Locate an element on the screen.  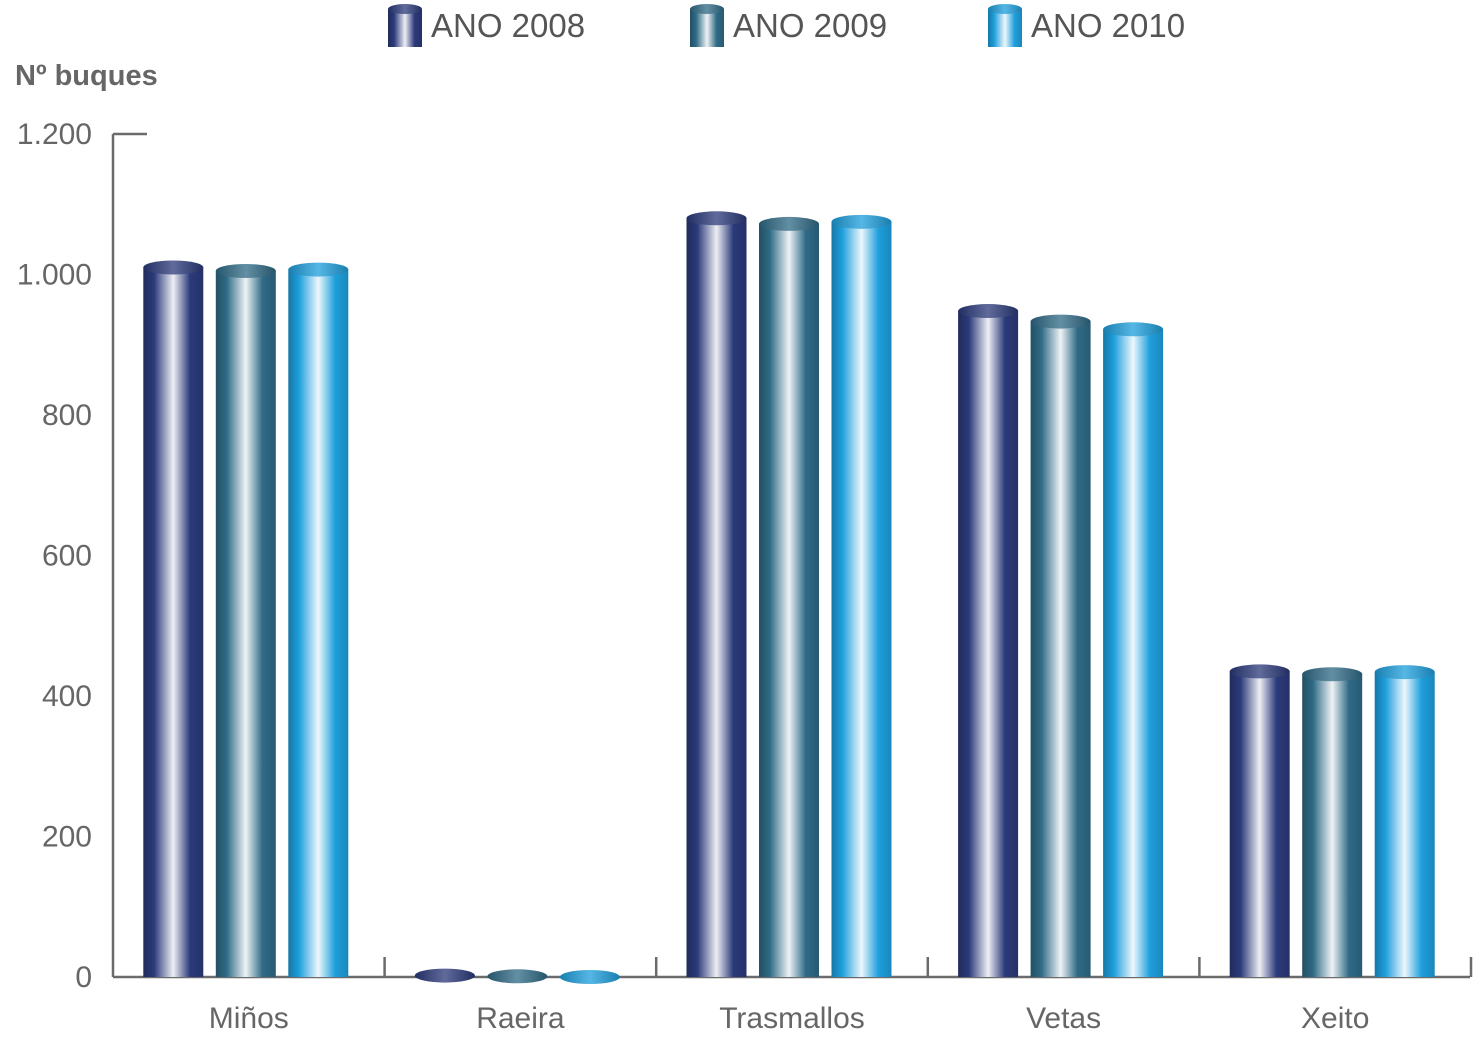
y-tick-label: 800 is located at coordinates (67, 415).